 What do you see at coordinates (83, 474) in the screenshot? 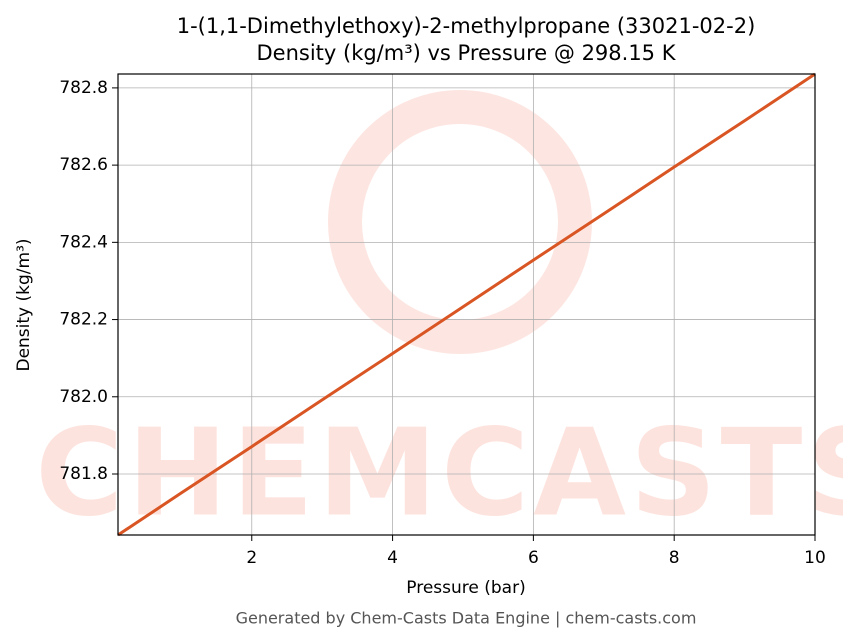
I see `y-tick-label: 781.8` at bounding box center [83, 474].